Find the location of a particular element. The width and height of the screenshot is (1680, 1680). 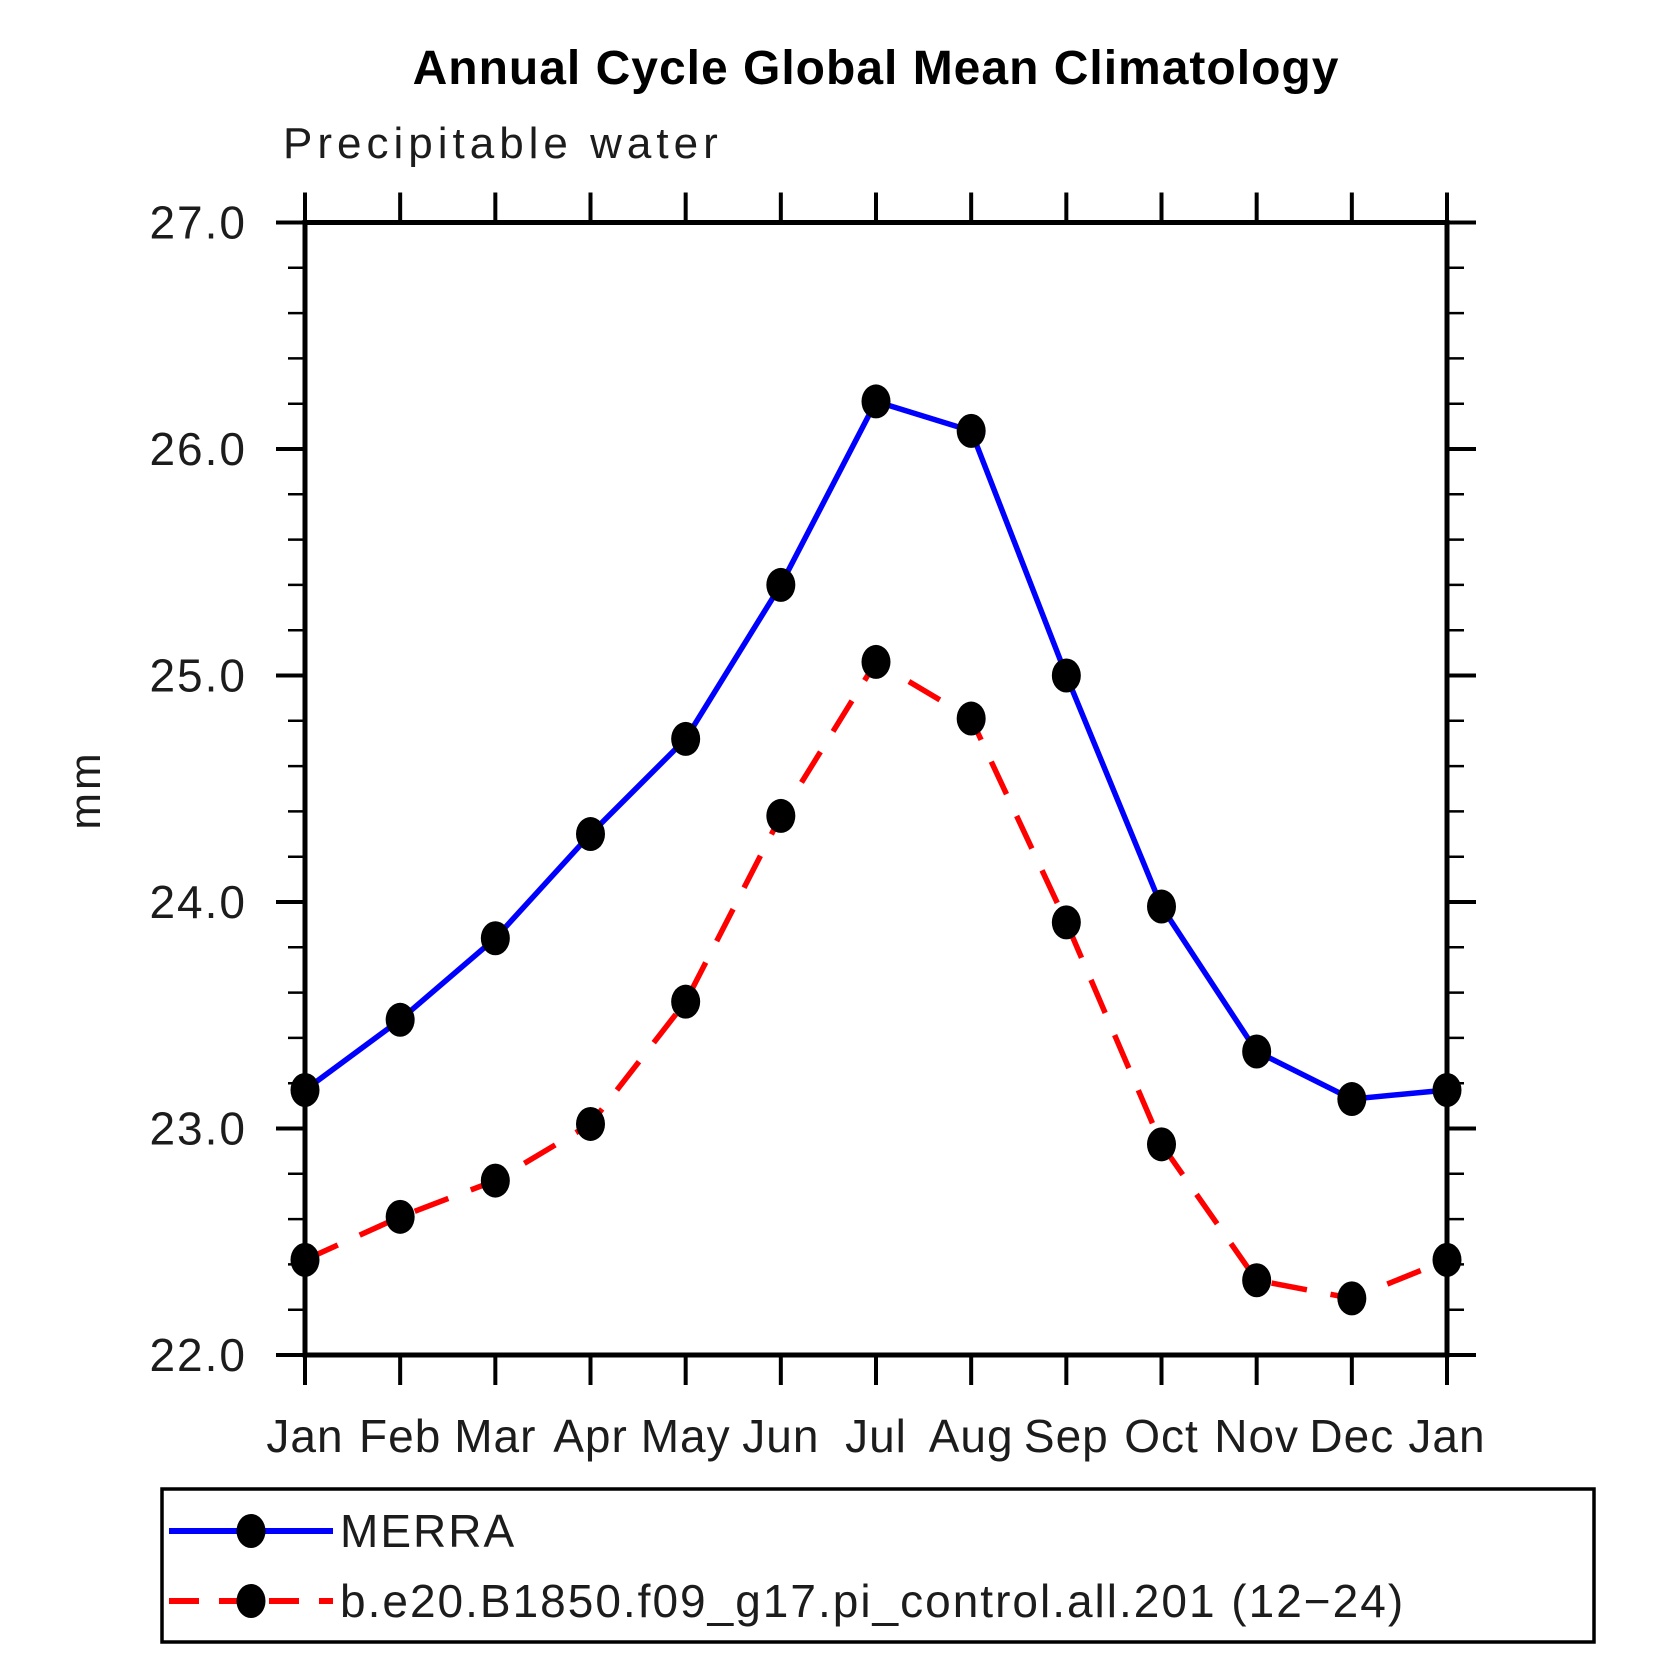

x-tick-label: Feb is located at coordinates (400, 1436).